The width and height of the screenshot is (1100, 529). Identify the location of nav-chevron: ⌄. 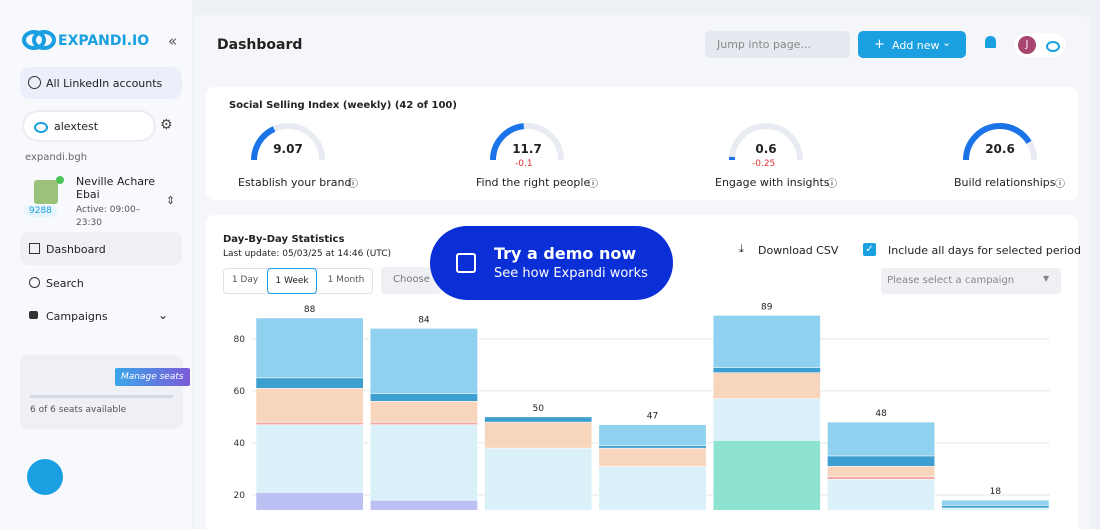
(163, 315).